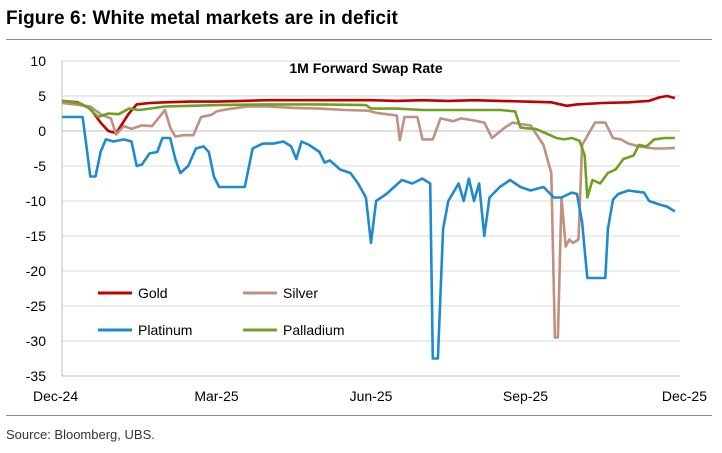 The image size is (722, 453). Describe the element at coordinates (359, 415) in the screenshot. I see `source-rule` at that location.